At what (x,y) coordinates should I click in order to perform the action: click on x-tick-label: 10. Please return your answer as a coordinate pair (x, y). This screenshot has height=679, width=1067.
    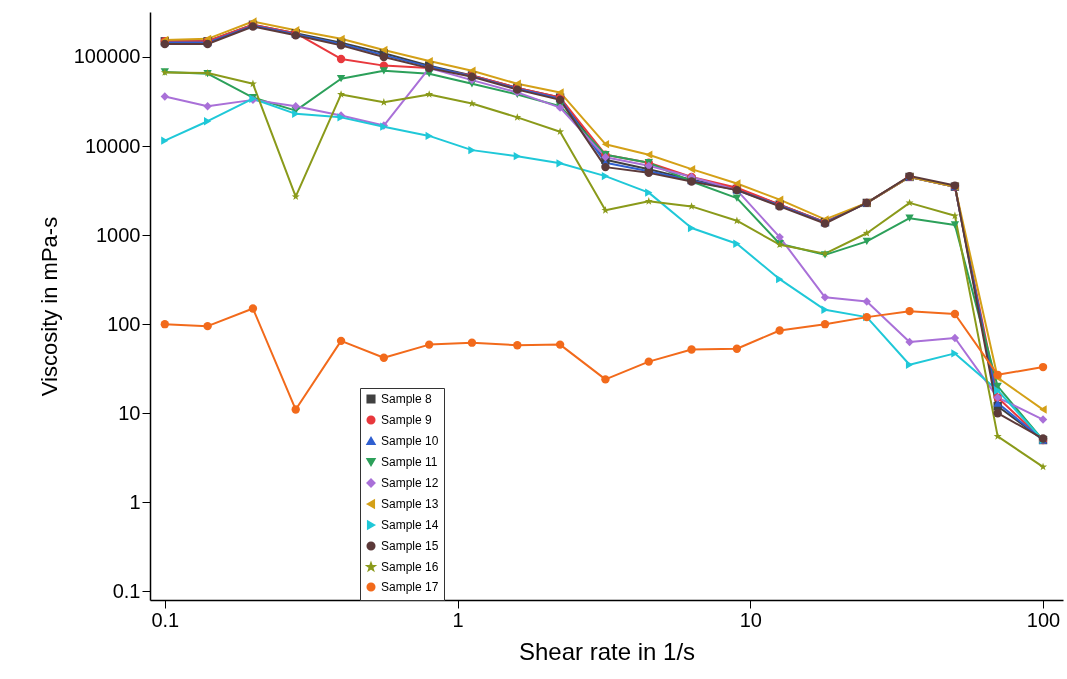
    Looking at the image, I should click on (750, 619).